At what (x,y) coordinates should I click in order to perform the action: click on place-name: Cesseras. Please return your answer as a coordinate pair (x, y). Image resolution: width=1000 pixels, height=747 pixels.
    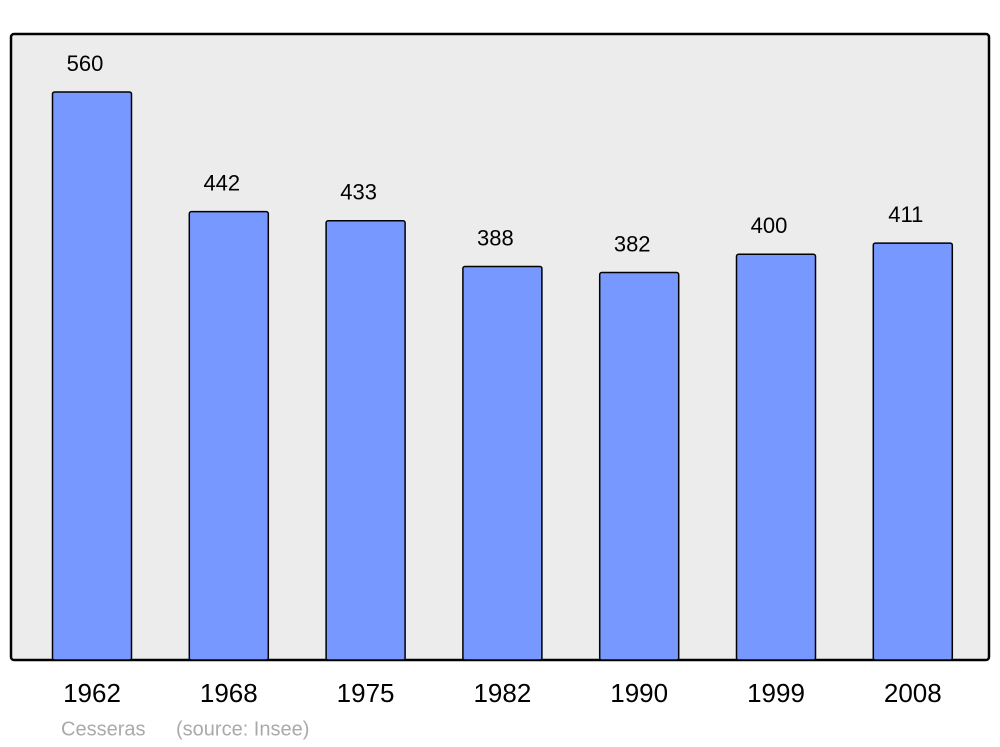
    Looking at the image, I should click on (103, 729).